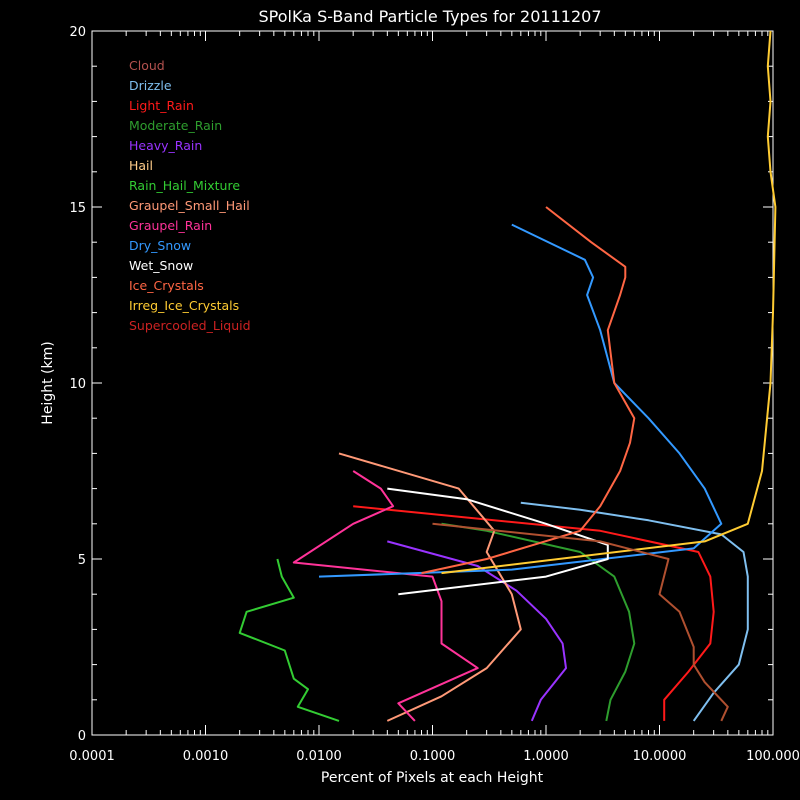 The image size is (800, 800). Describe the element at coordinates (82, 736) in the screenshot. I see `y-tick-label: 0` at that location.